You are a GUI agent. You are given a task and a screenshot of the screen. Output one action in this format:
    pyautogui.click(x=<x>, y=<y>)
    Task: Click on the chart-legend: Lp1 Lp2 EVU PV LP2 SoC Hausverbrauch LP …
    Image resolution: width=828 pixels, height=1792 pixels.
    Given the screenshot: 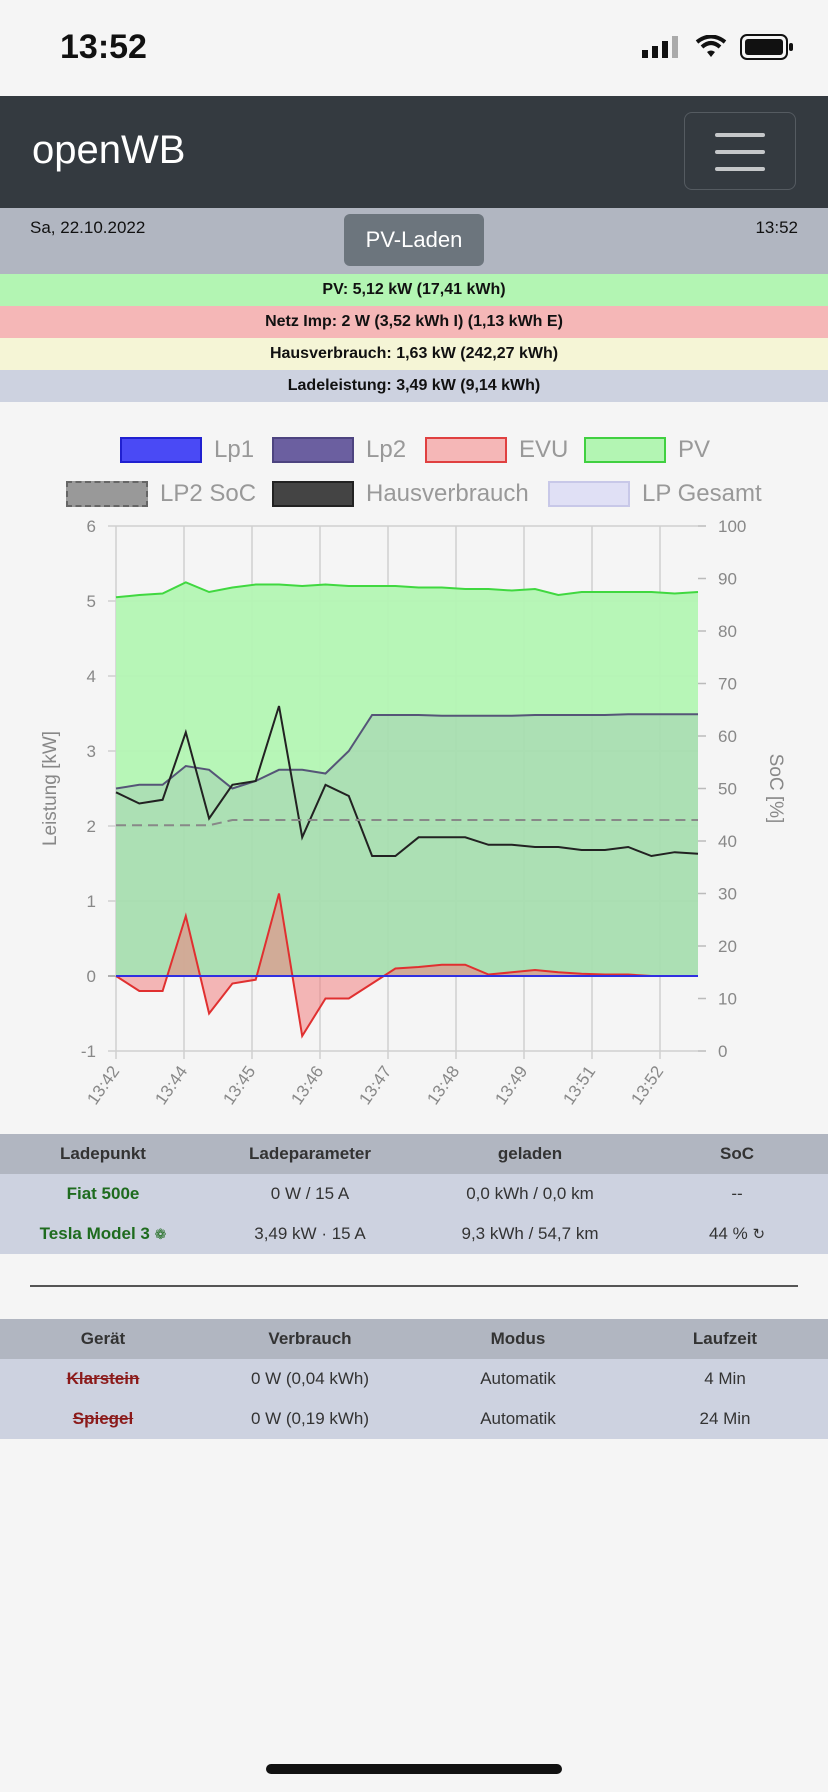 What is the action you would take?
    pyautogui.click(x=414, y=475)
    